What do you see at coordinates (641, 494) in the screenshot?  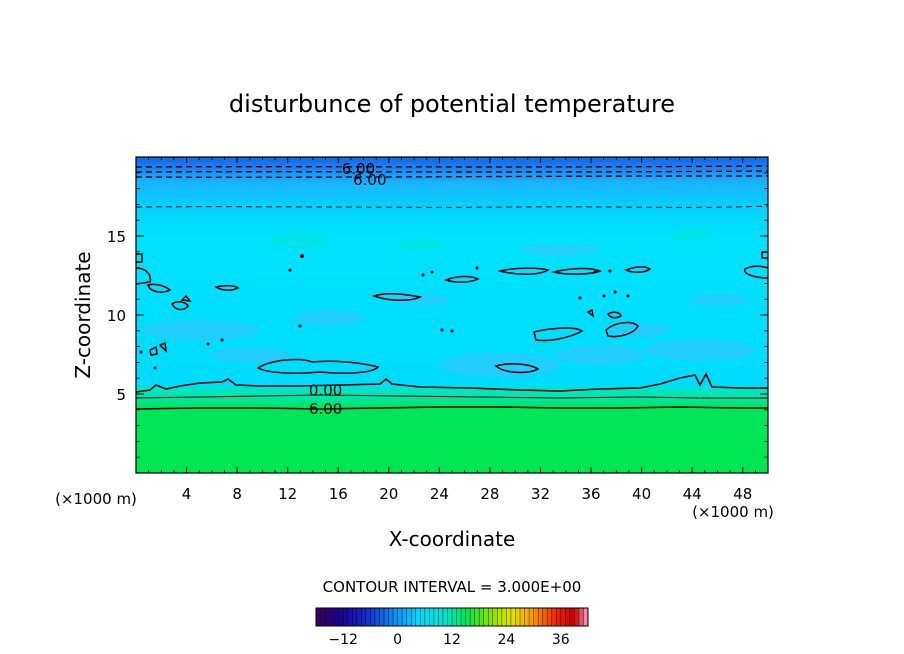 I see `x-tick-label: 40` at bounding box center [641, 494].